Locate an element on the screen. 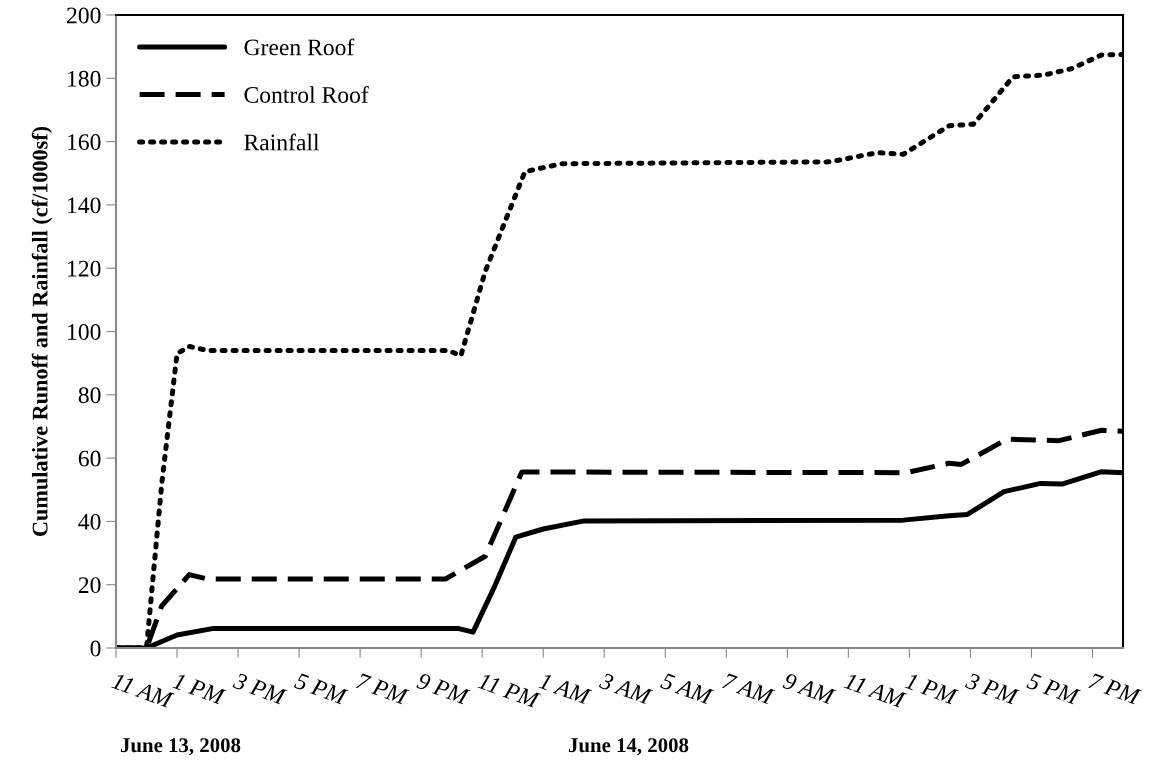 The width and height of the screenshot is (1159, 765). y-tick-label: 40 is located at coordinates (89, 521).